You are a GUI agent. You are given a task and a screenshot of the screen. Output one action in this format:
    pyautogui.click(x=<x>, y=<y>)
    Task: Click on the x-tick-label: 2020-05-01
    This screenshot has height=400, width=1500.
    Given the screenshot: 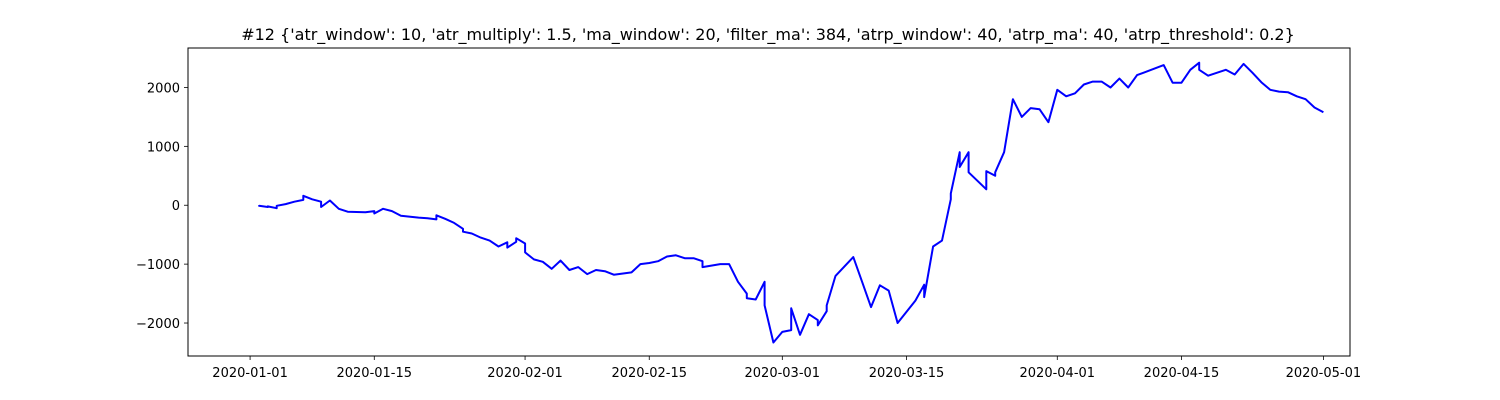 What is the action you would take?
    pyautogui.click(x=1324, y=373)
    